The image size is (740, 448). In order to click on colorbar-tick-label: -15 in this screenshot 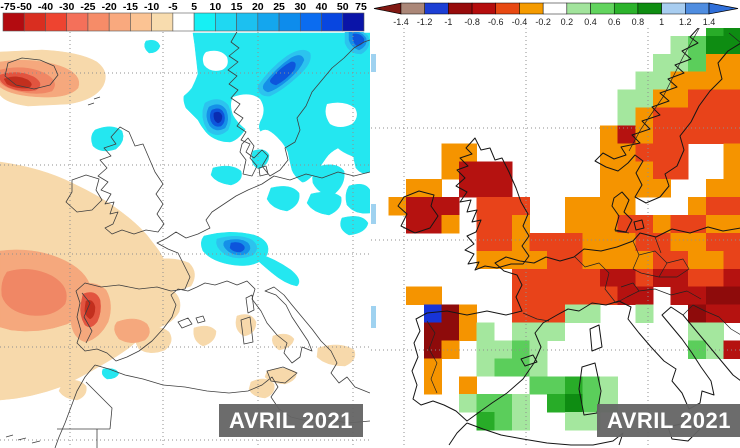, I will do `click(130, 7)`.